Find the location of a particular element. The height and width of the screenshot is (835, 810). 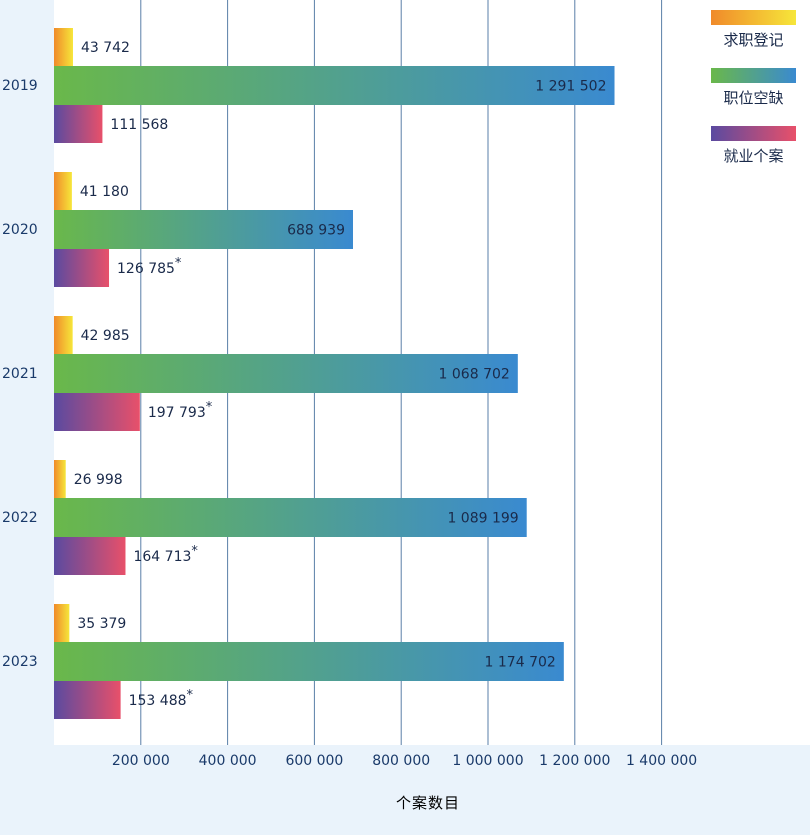

x-tick-label: 1 400 000 is located at coordinates (661, 761).